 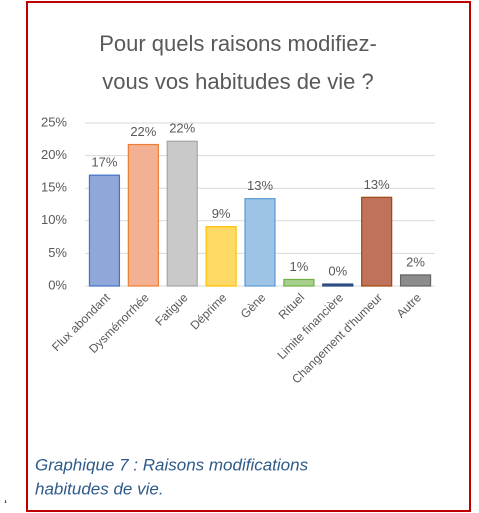 I want to click on chart-title: Pour quels raisons modifiez-, so click(x=238, y=43).